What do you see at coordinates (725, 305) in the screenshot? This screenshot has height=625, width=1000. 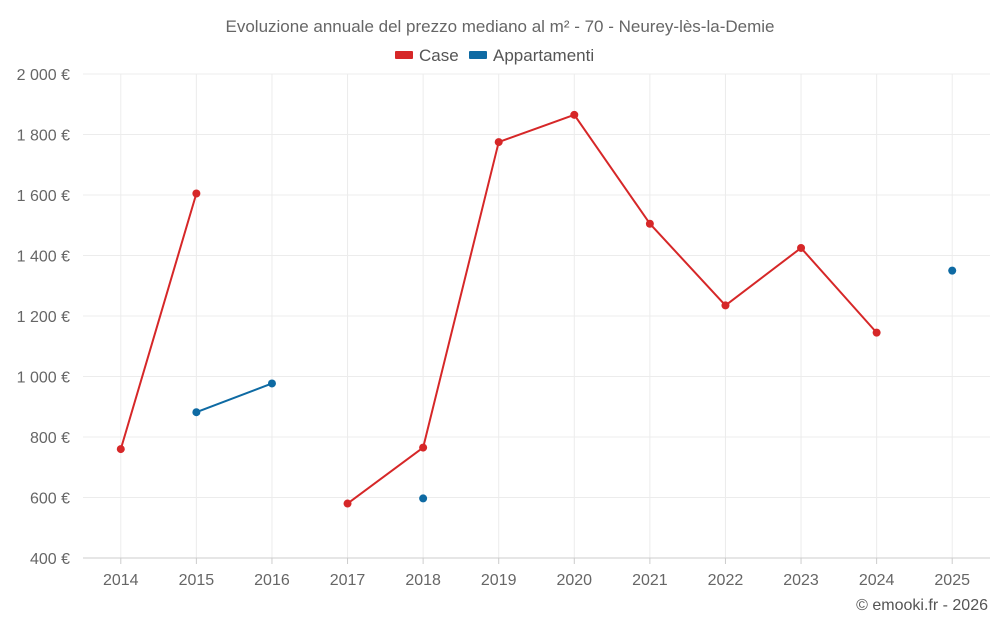 I see `data-point-case-2022` at bounding box center [725, 305].